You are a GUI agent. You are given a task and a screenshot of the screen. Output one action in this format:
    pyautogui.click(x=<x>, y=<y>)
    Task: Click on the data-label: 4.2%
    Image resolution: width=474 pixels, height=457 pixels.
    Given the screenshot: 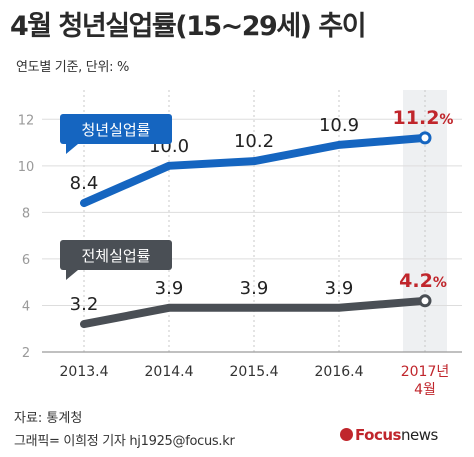 What is the action you would take?
    pyautogui.click(x=423, y=281)
    